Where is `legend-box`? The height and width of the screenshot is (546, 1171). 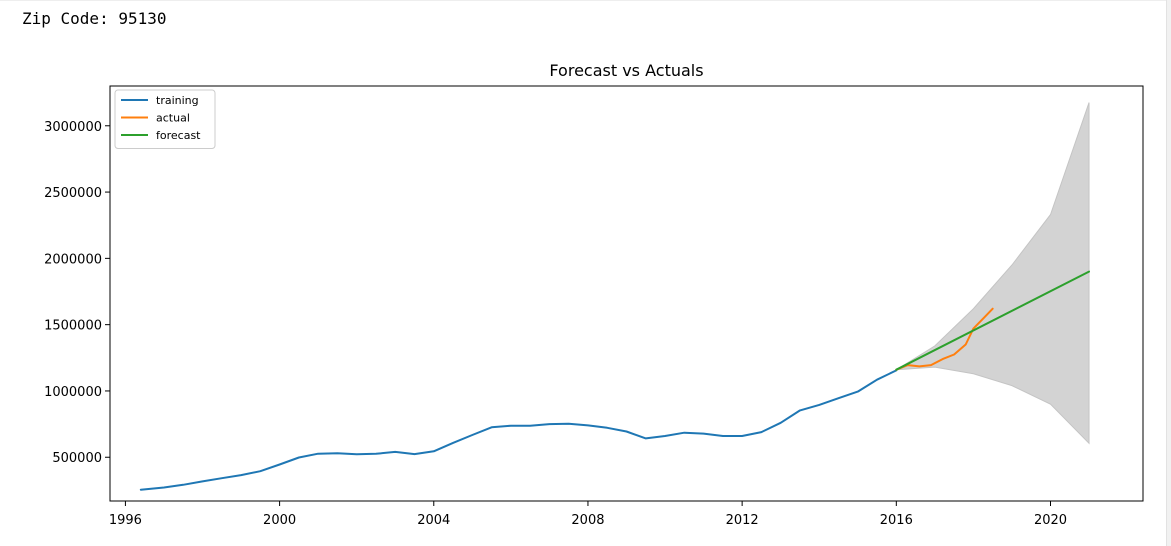
legend-box is located at coordinates (165, 119).